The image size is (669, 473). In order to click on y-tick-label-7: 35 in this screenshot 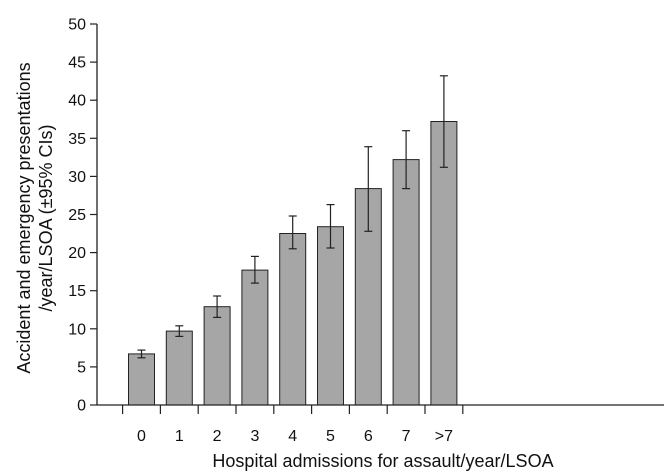, I will do `click(77, 139)`.